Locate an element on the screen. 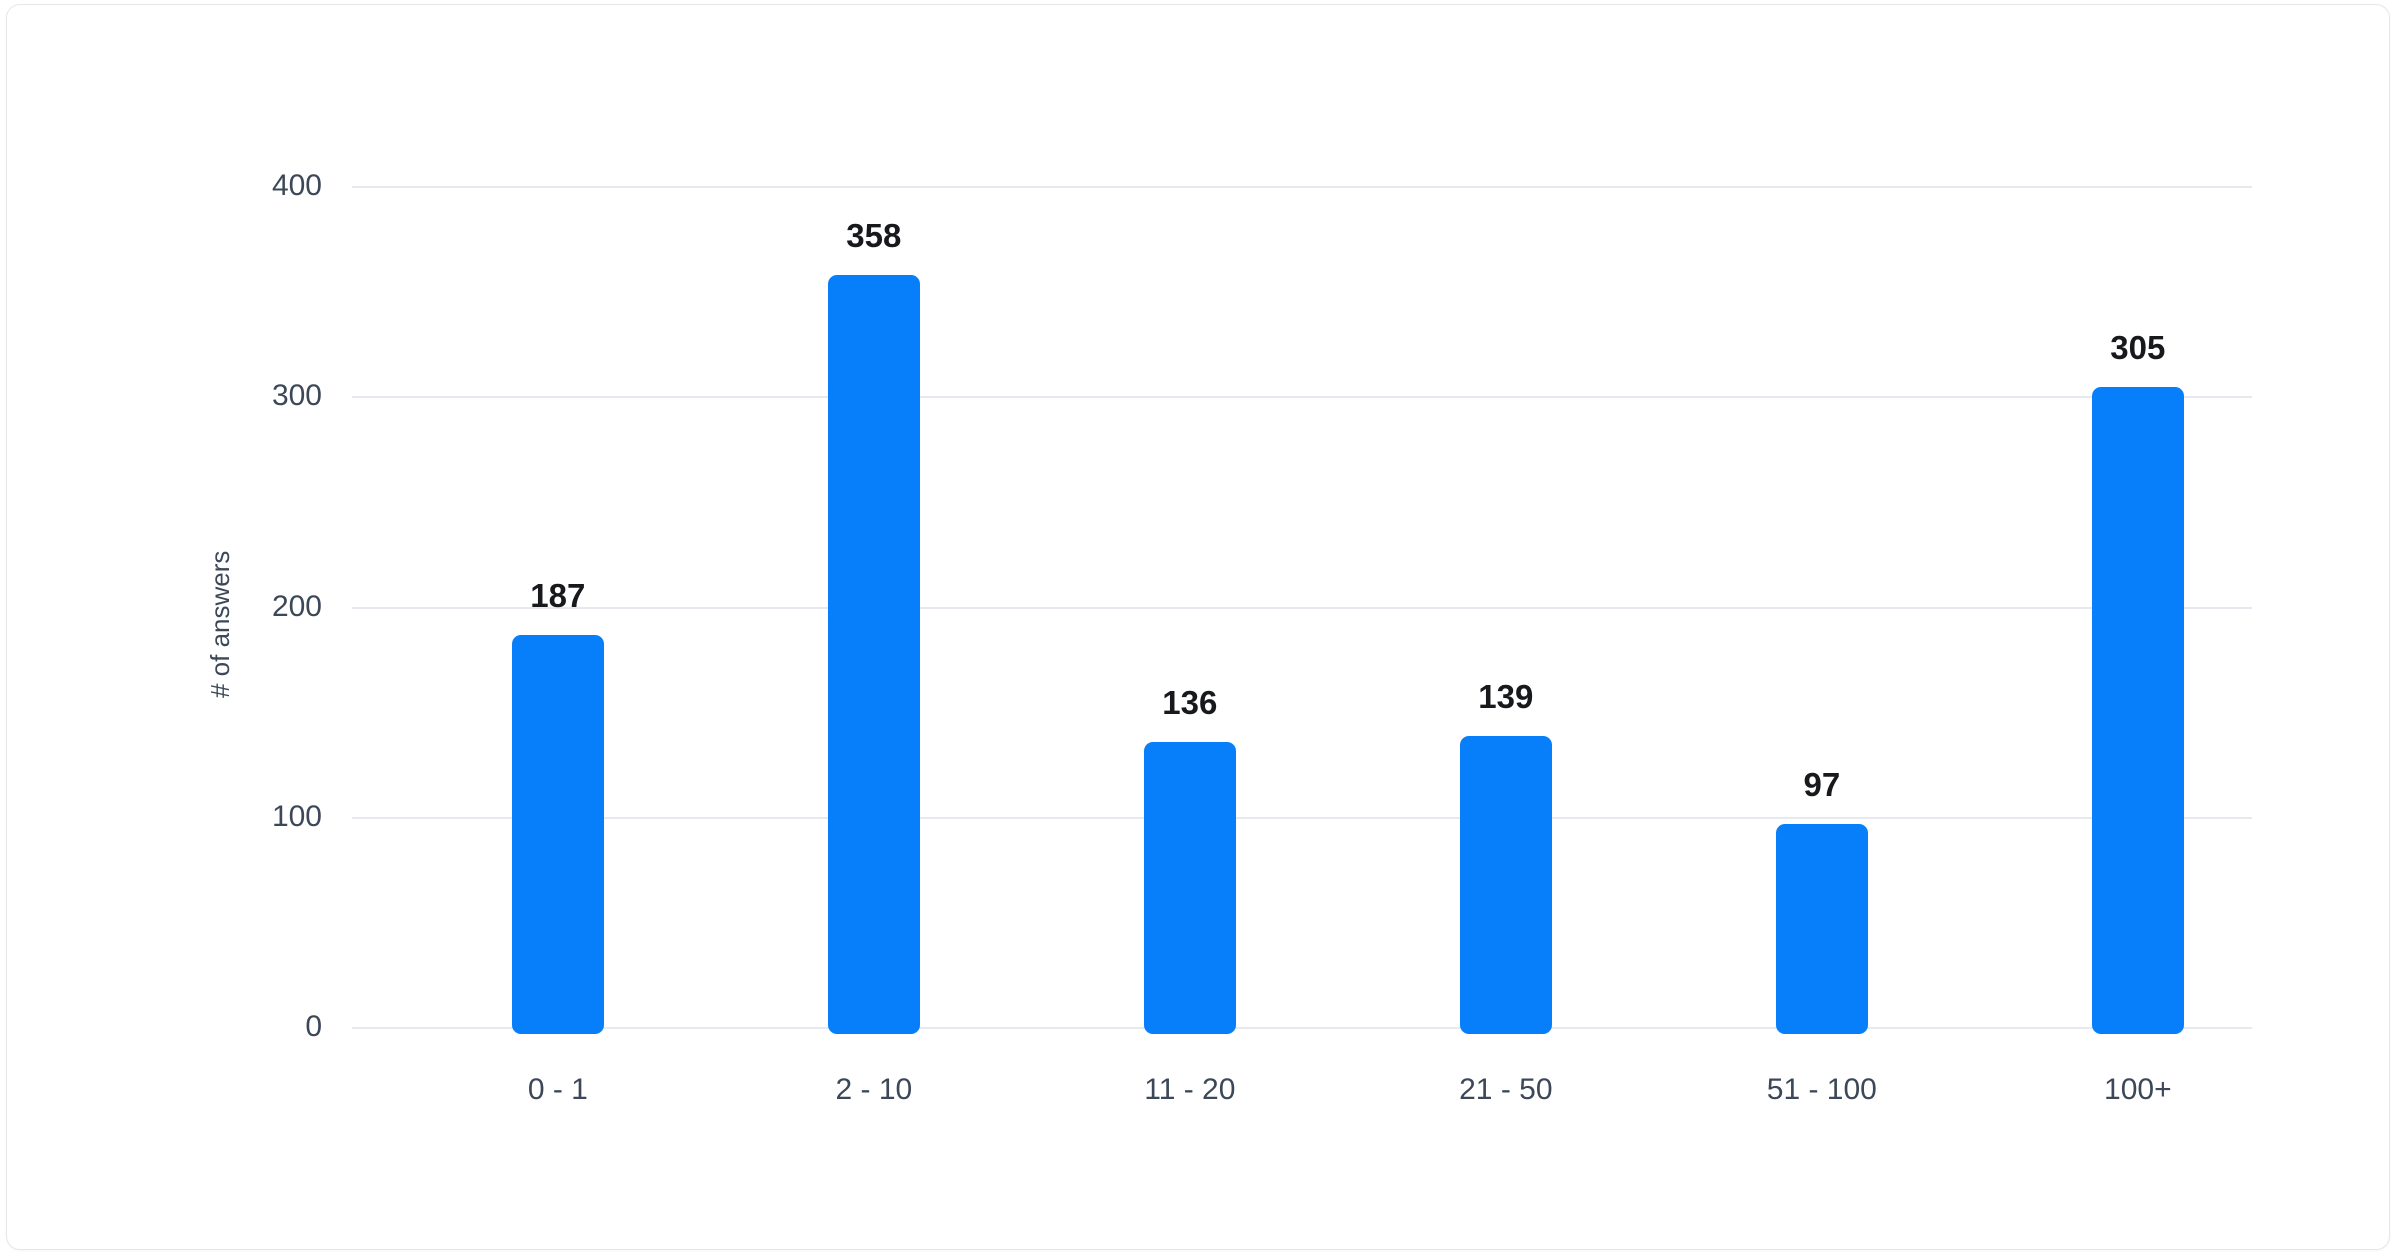 The width and height of the screenshot is (2400, 1256). y-tick-label: 0 is located at coordinates (313, 1026).